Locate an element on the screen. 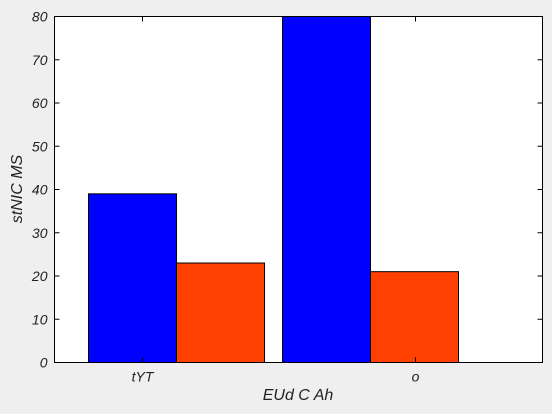 This screenshot has height=414, width=552. bar-series2-tYT is located at coordinates (220, 312).